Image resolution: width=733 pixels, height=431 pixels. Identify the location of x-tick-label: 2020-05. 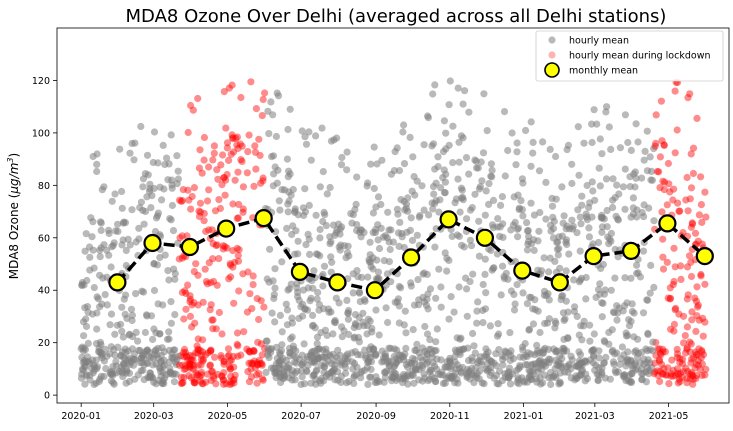
(228, 416).